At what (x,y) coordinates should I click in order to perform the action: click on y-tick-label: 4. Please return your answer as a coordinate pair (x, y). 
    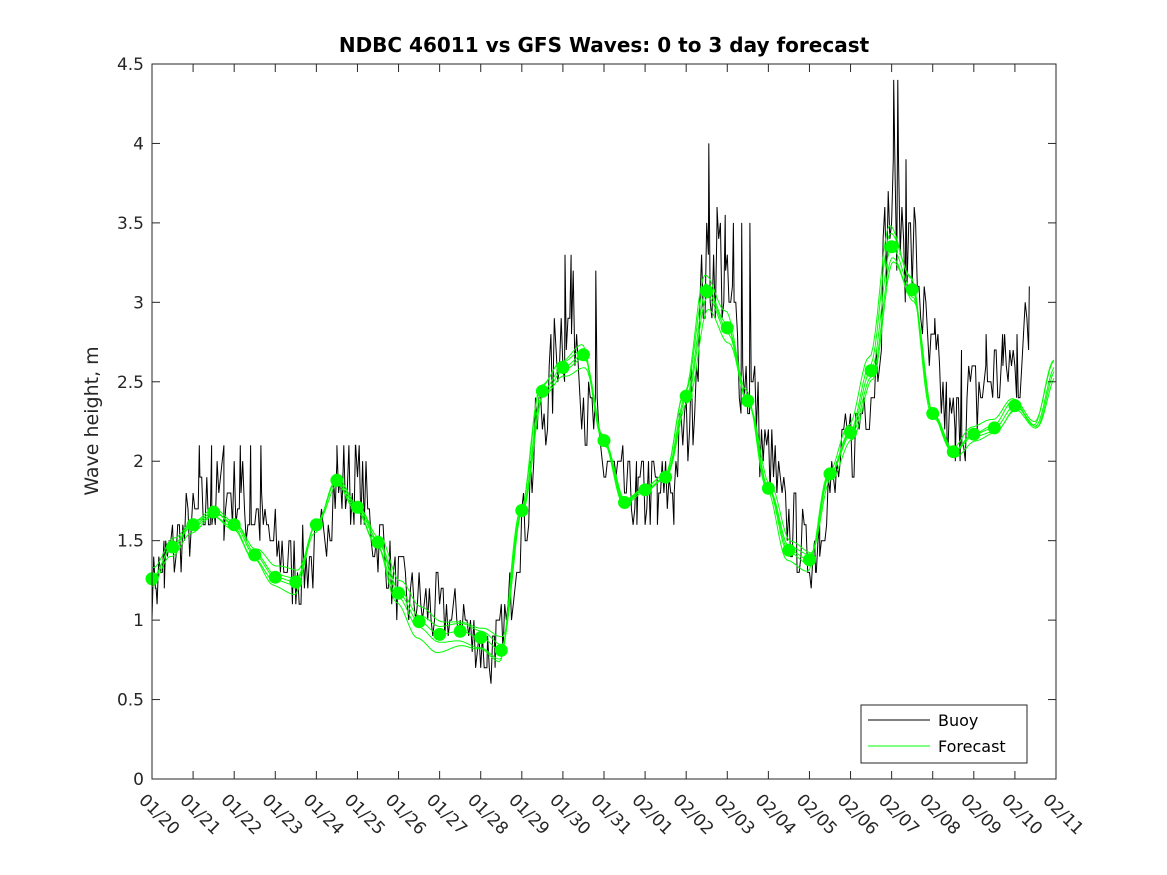
    Looking at the image, I should click on (138, 144).